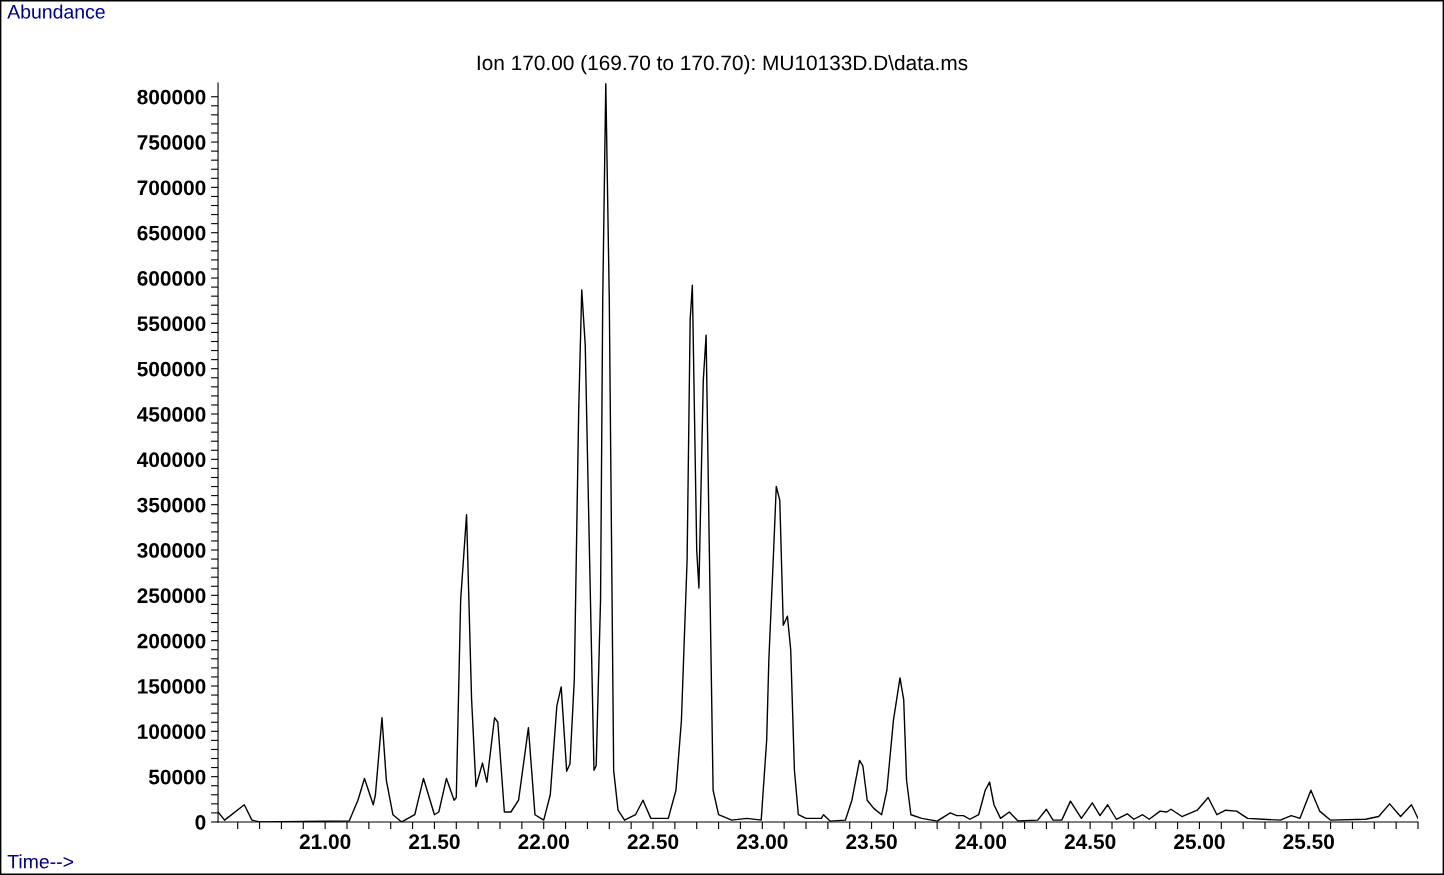  I want to click on y-tick-label: 150000, so click(172, 686).